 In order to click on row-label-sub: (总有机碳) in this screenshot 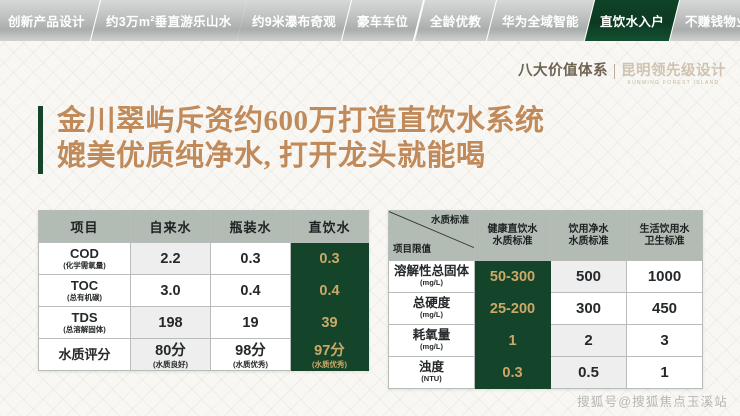, I will do `click(84, 297)`.